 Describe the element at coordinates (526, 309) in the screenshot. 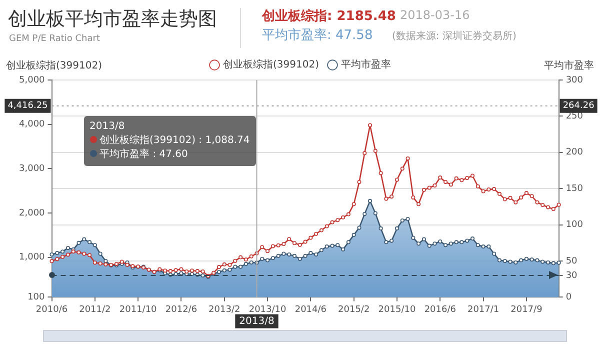

I see `x-tick-label: 2017/9` at that location.